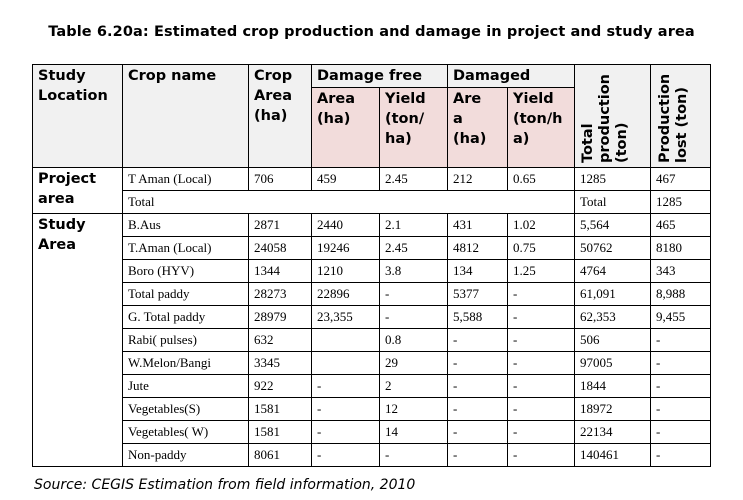 Image resolution: width=743 pixels, height=500 pixels. I want to click on header-study-location: Study Location, so click(77, 116).